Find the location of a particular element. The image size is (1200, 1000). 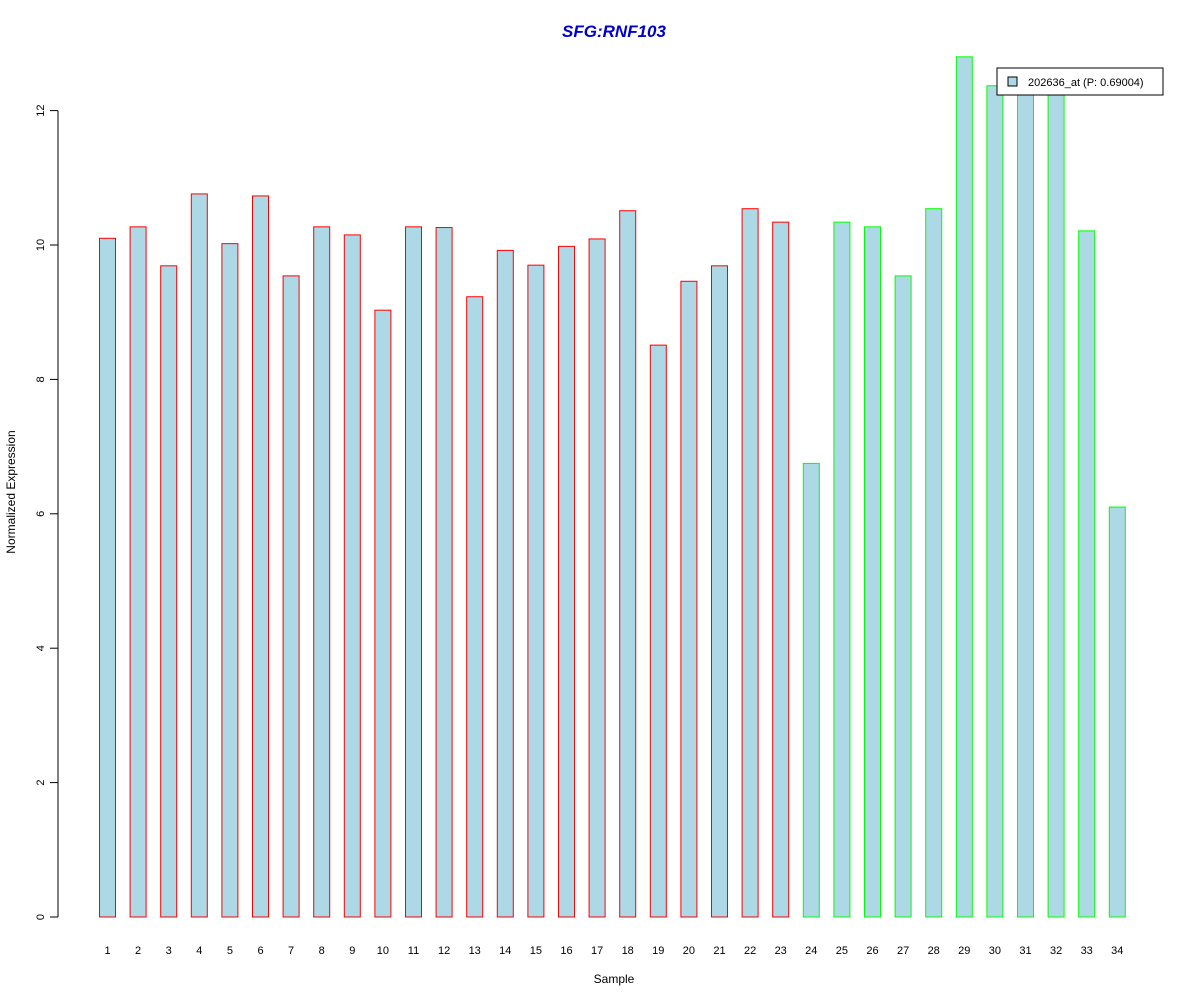

x-tick-label: 8 is located at coordinates (322, 951).